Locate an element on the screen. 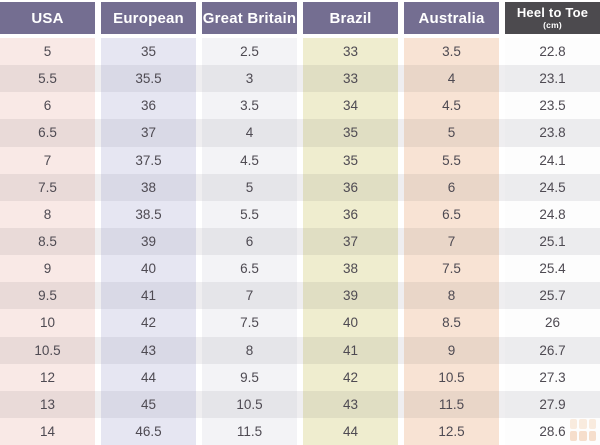 This screenshot has width=600, height=445. table-row: 6 36 3.5 34 4.5 23.5 is located at coordinates (300, 106).